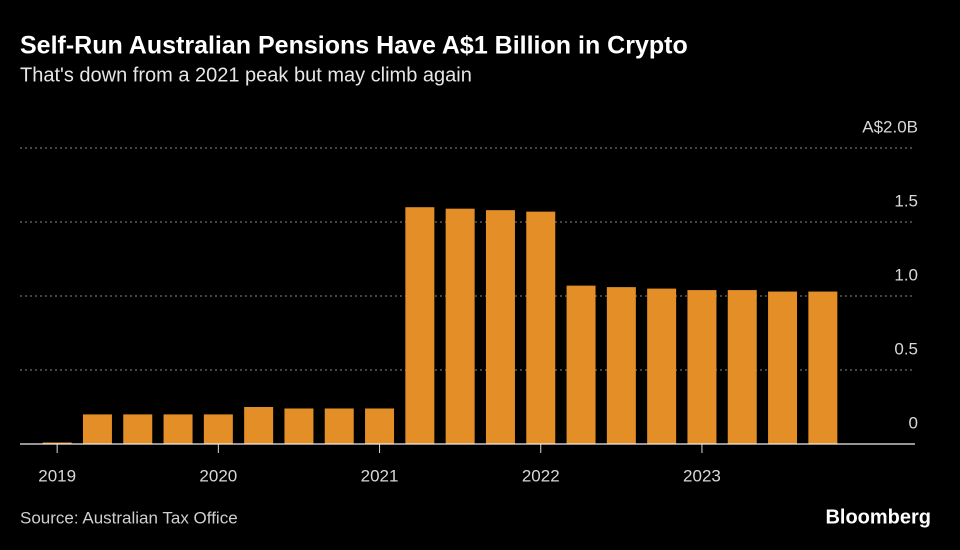  Describe the element at coordinates (541, 475) in the screenshot. I see `x-tick-label: 2022` at that location.